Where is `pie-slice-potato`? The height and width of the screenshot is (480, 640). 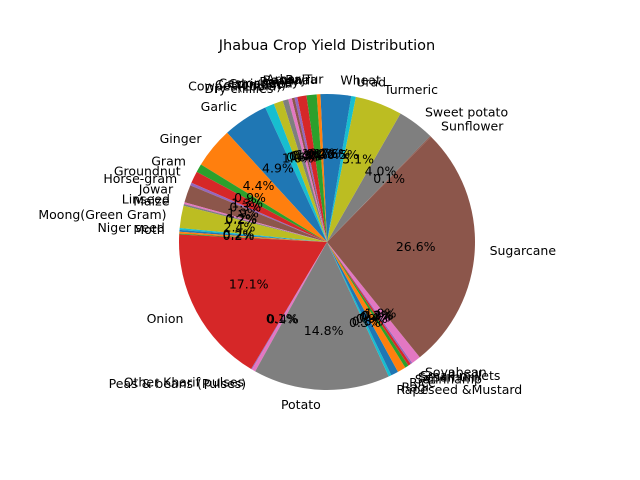 pie-slice-potato is located at coordinates (322, 316).